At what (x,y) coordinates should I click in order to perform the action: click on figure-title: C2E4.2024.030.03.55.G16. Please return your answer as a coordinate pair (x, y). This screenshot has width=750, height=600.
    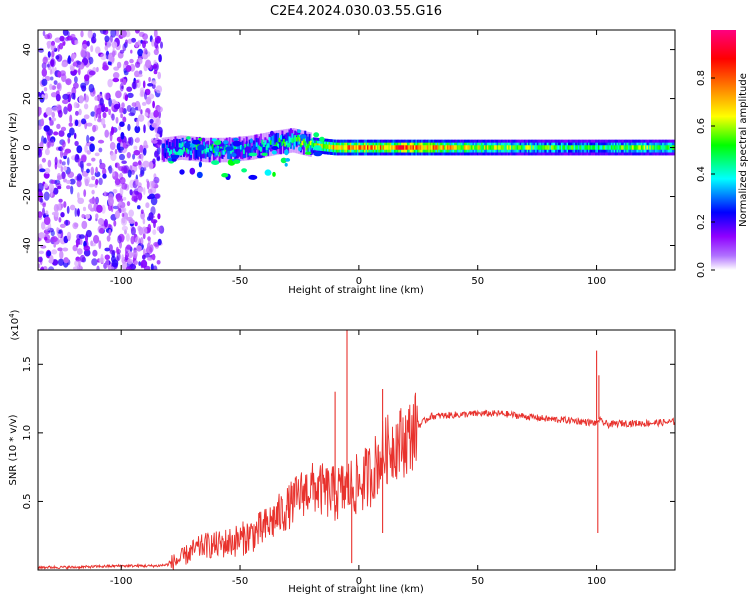
    Looking at the image, I should click on (356, 11).